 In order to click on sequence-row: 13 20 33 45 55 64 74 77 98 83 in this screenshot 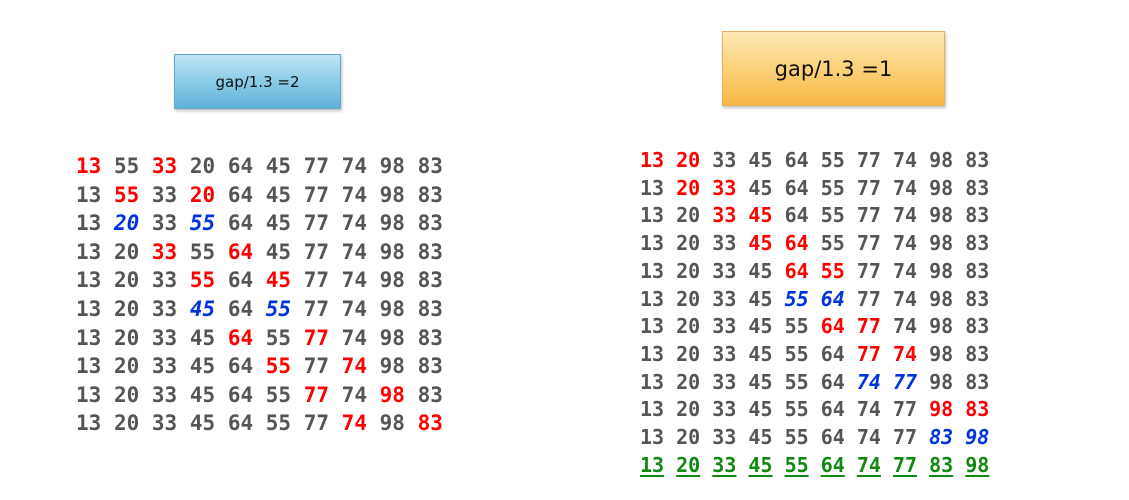, I will do `click(814, 410)`.